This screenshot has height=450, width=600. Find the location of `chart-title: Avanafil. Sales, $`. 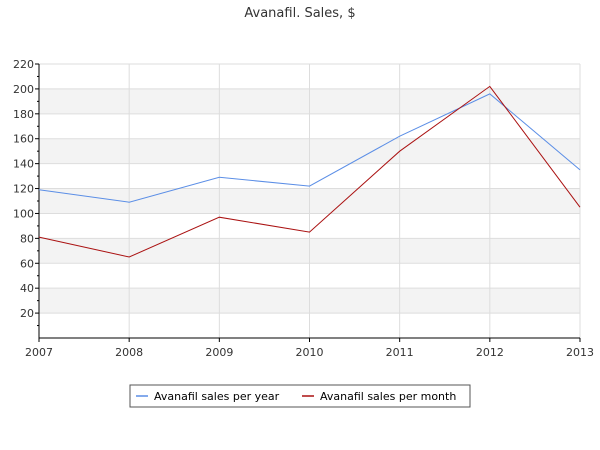

chart-title: Avanafil. Sales, $ is located at coordinates (299, 13).